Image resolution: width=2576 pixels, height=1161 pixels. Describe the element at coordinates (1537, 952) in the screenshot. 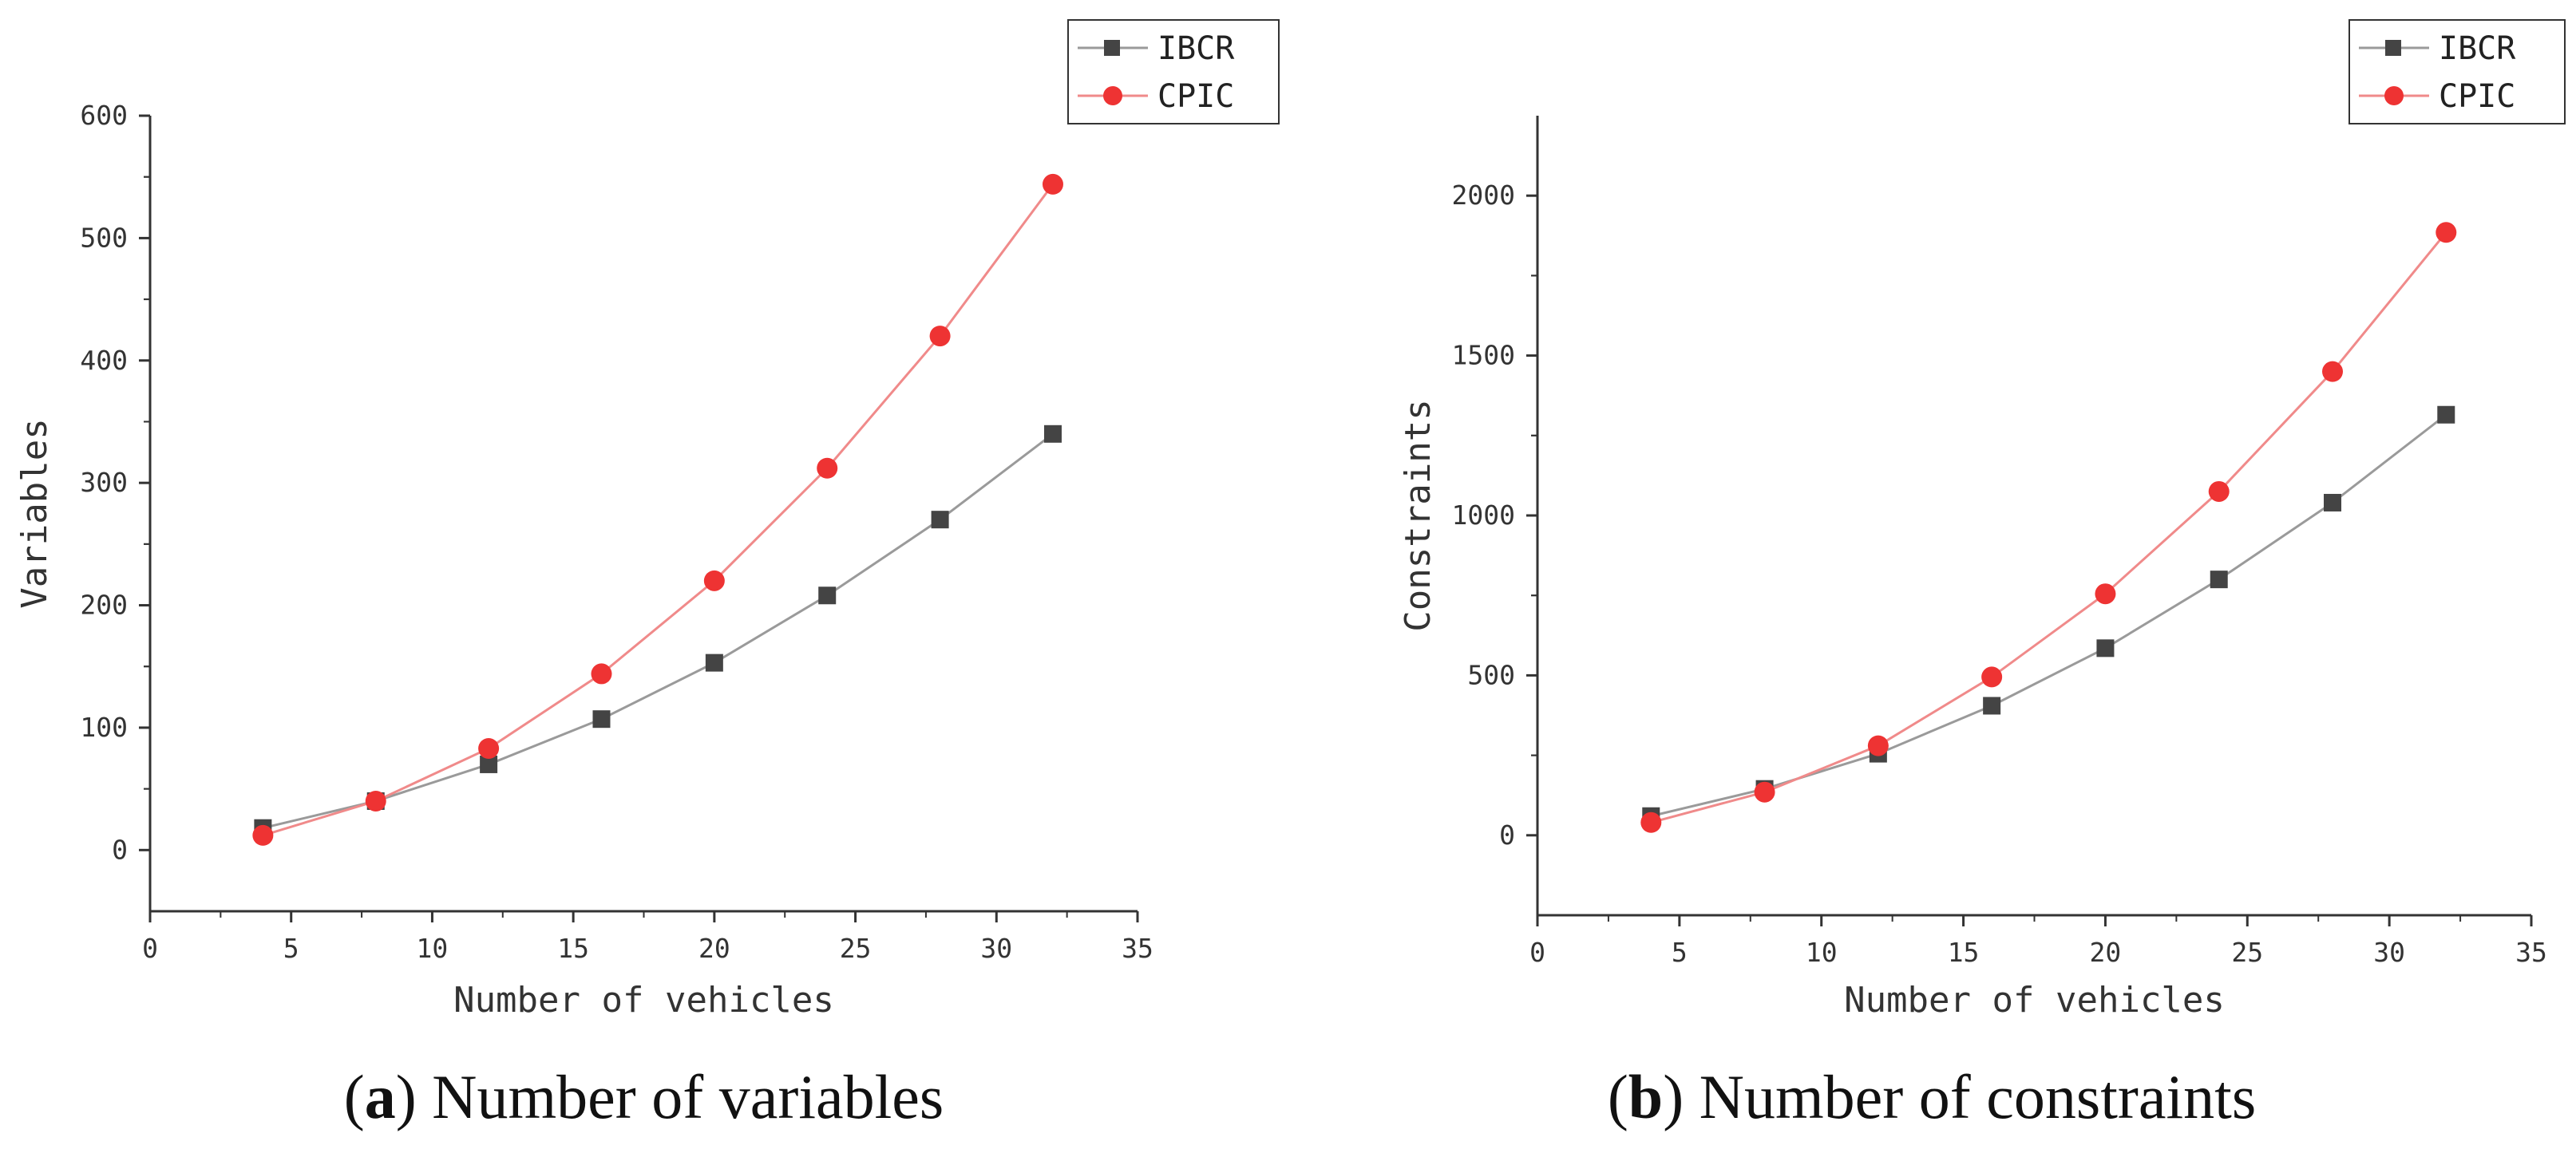

I see `chart-b-x-tick-label: 0` at that location.